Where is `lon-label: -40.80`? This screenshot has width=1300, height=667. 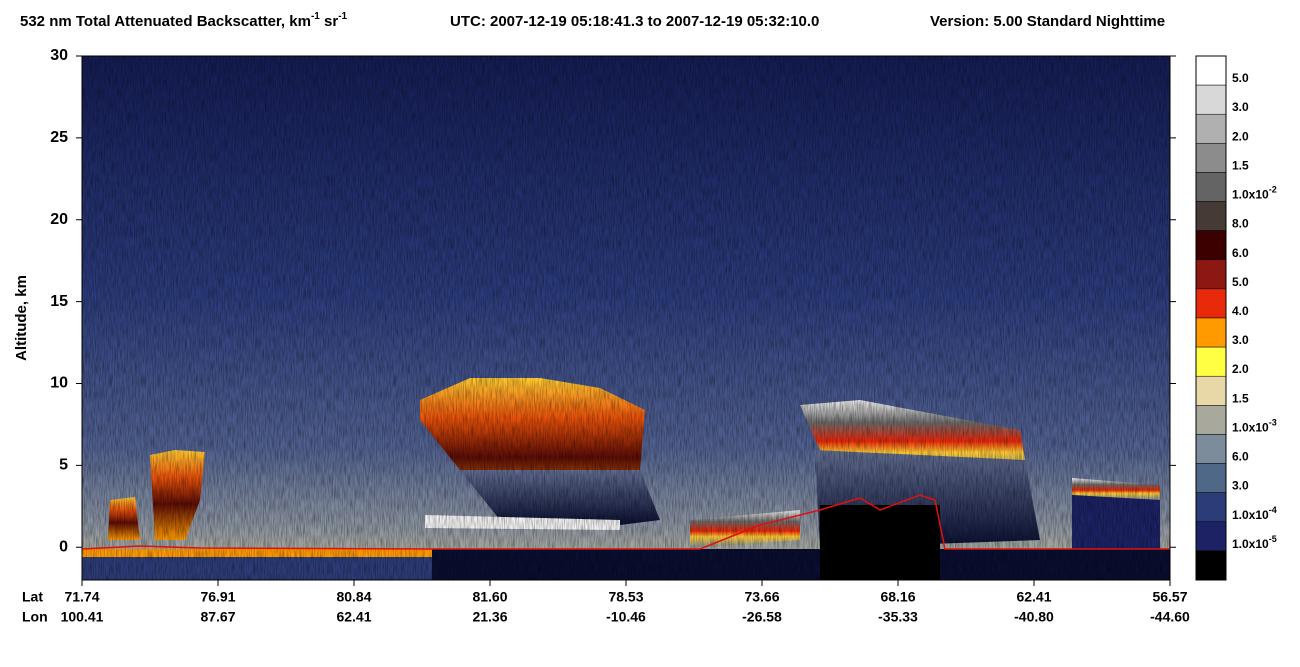 lon-label: -40.80 is located at coordinates (1034, 617).